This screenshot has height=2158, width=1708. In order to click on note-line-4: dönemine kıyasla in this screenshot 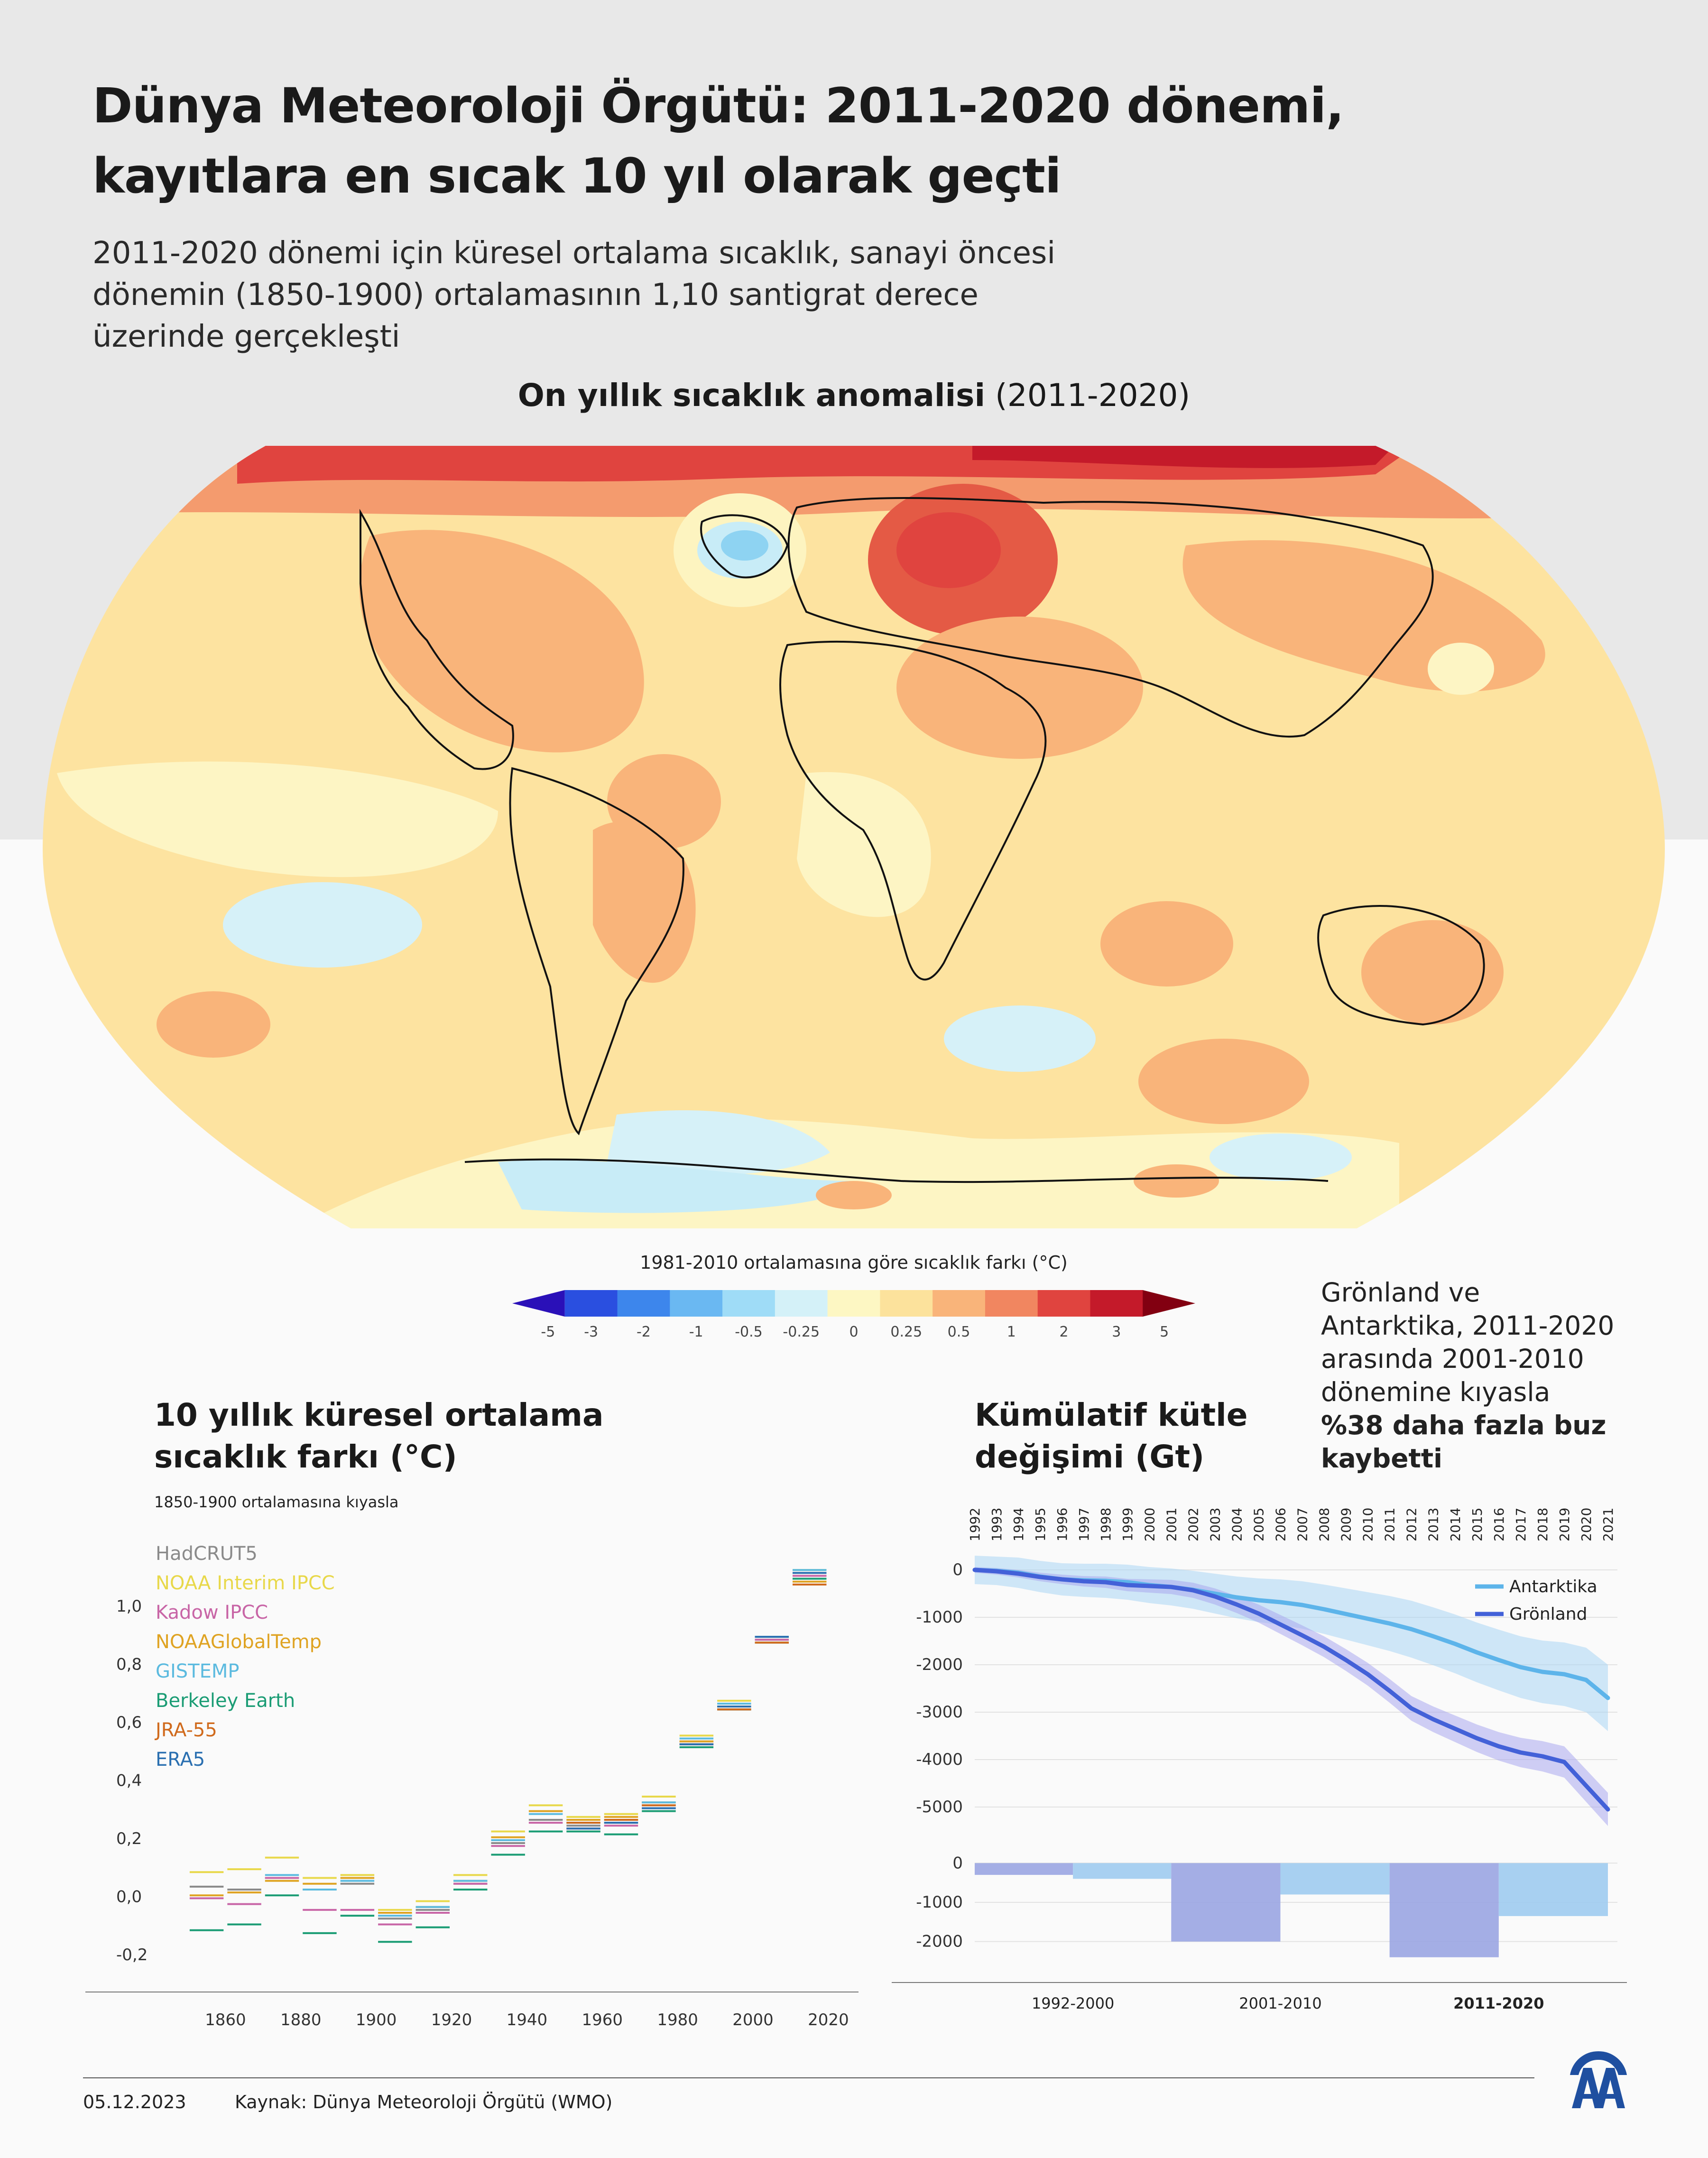, I will do `click(1436, 1392)`.